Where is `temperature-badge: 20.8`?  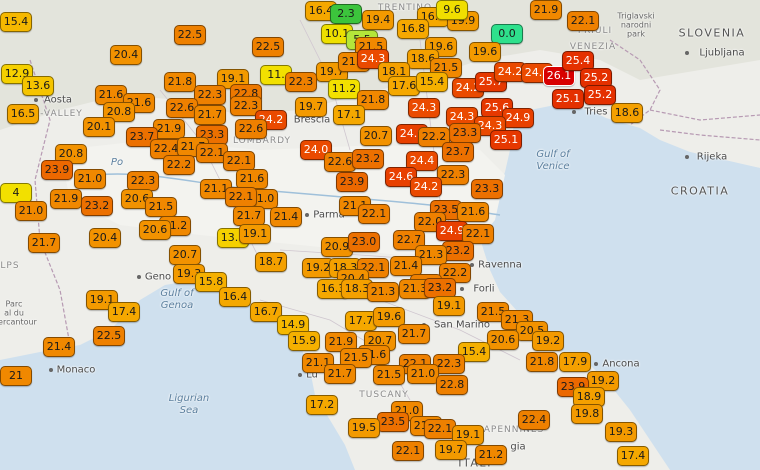 temperature-badge: 20.8 is located at coordinates (71, 154).